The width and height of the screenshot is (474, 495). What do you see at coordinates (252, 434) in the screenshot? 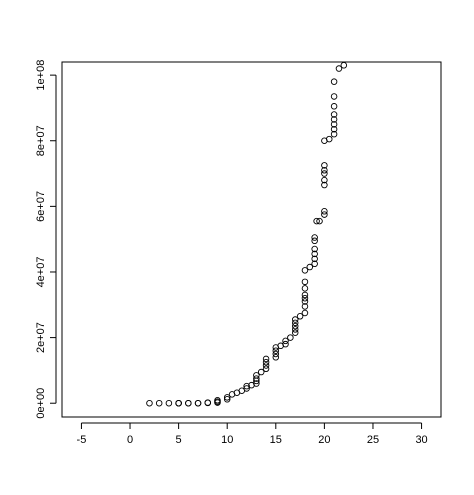
I see `x-axis: -5 0 5 10 15 20 25 30` at bounding box center [252, 434].